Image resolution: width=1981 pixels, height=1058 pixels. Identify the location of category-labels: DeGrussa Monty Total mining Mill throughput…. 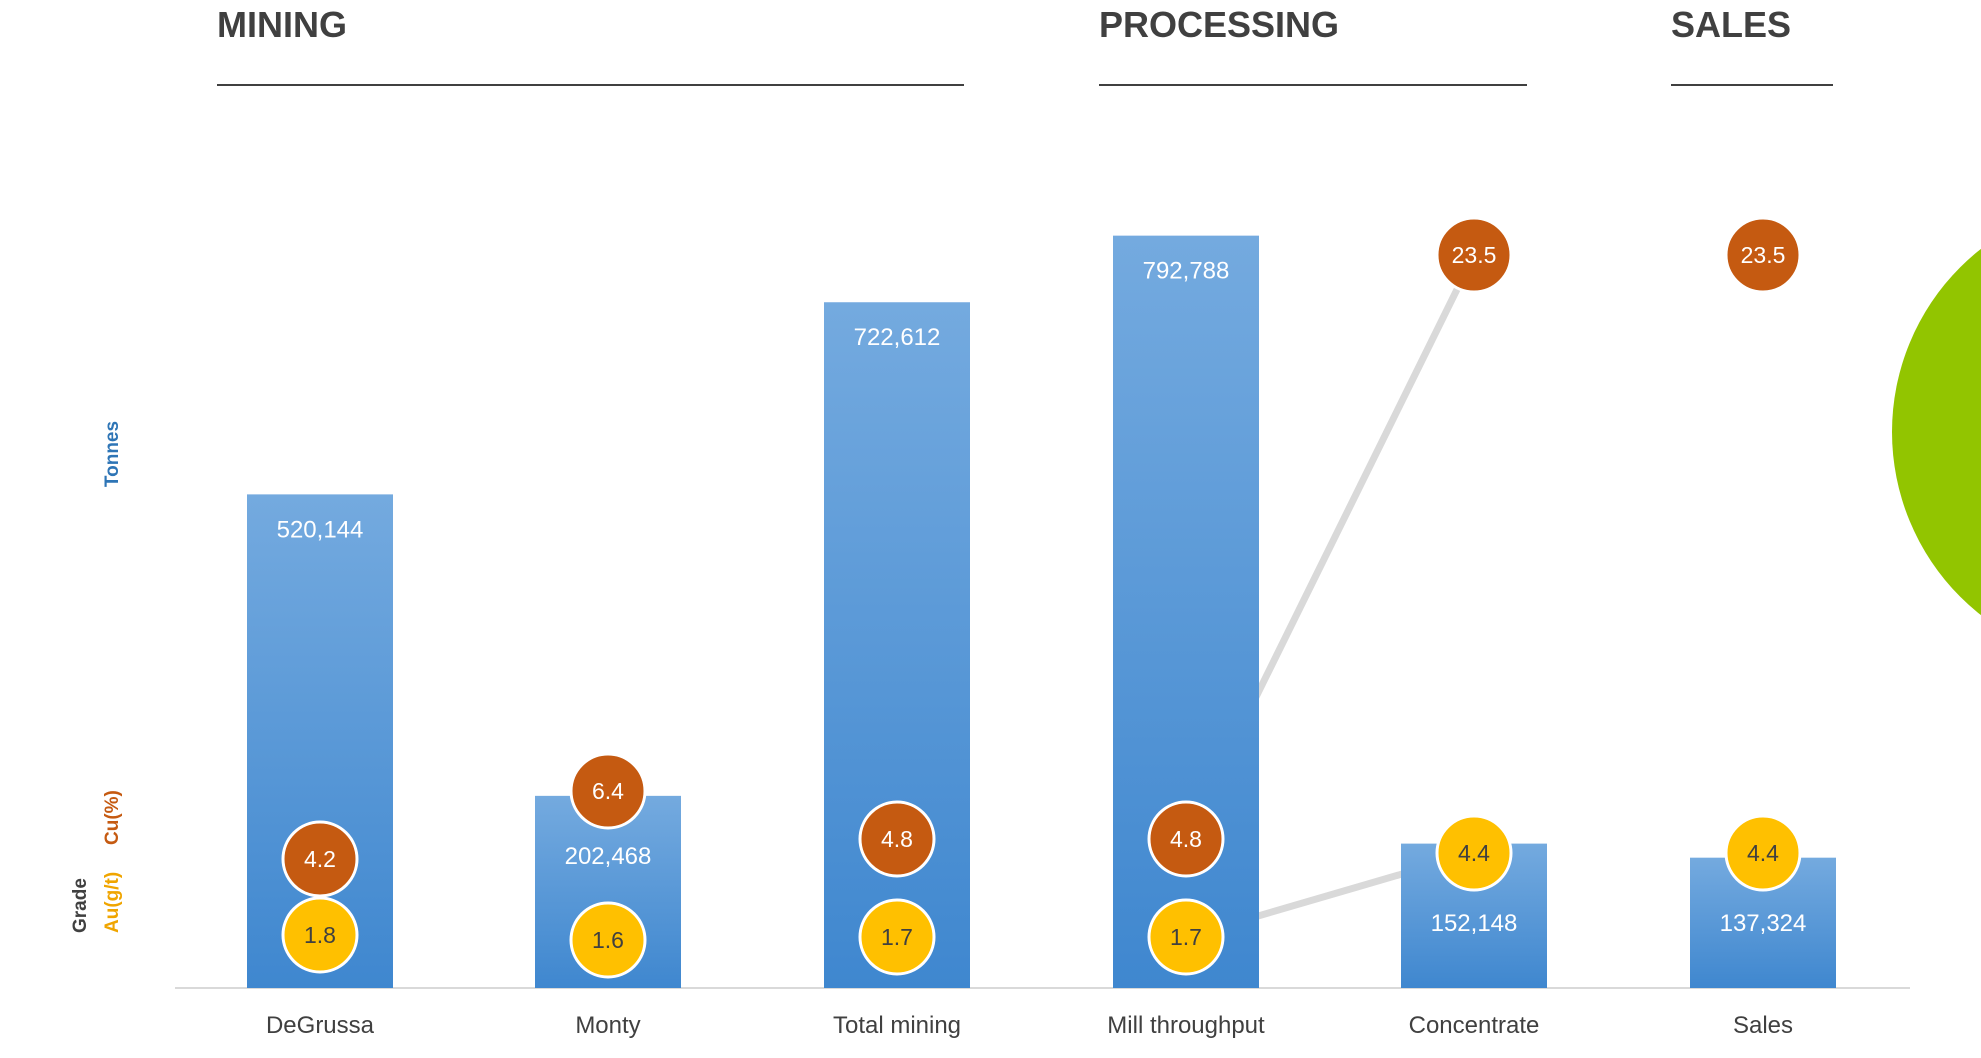
(1029, 1025).